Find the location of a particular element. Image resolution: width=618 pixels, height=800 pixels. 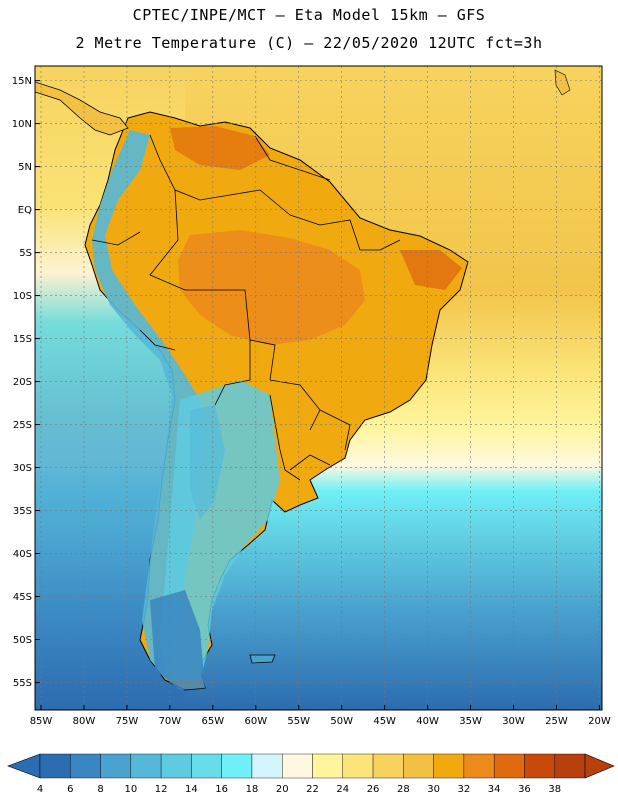

caribbean-islands is located at coordinates (562, 82).